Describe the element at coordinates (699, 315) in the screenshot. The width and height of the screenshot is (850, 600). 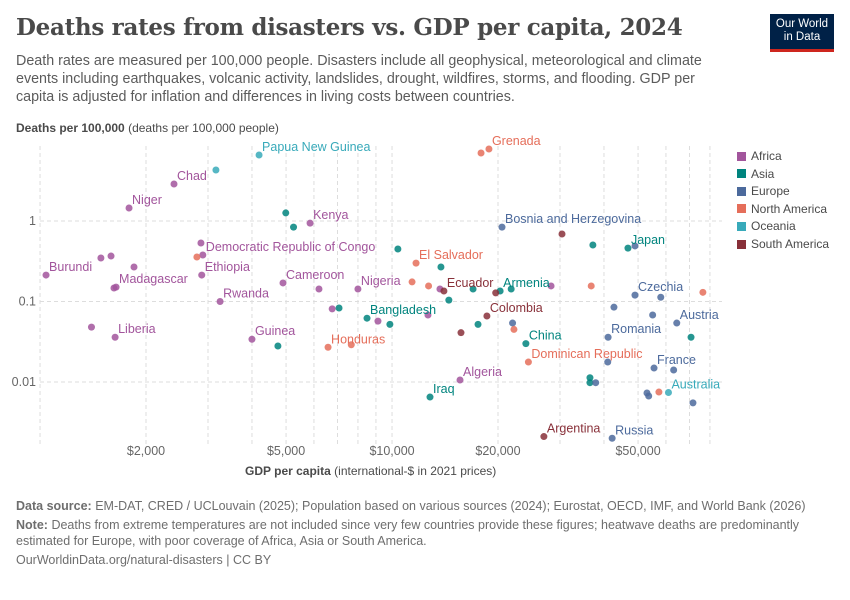
I see `point-label: Austria` at that location.